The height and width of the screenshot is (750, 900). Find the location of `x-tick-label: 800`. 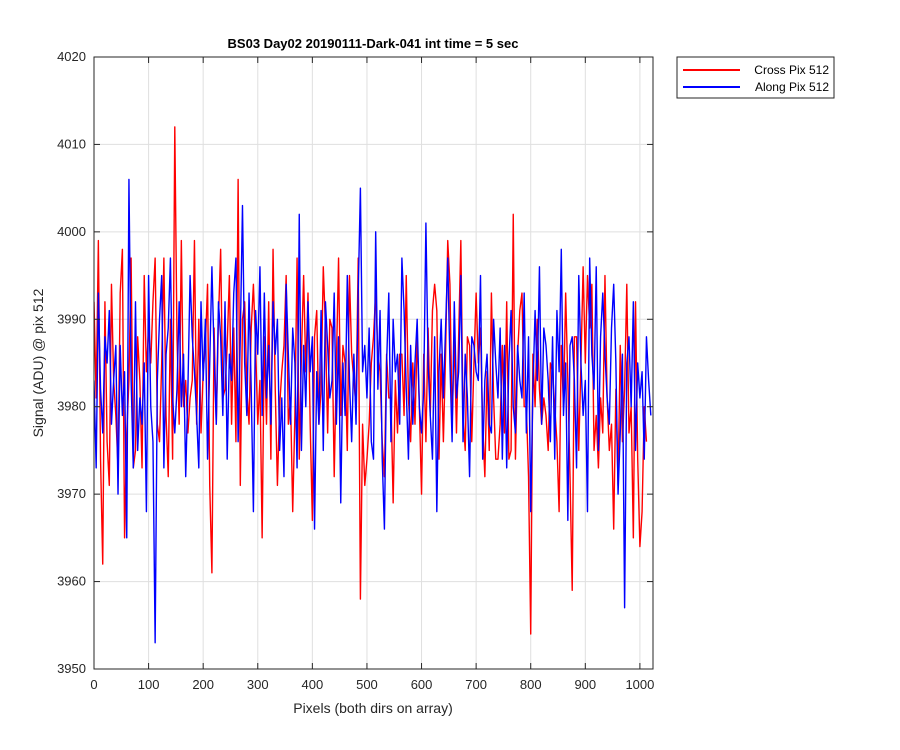

x-tick-label: 800 is located at coordinates (531, 684).